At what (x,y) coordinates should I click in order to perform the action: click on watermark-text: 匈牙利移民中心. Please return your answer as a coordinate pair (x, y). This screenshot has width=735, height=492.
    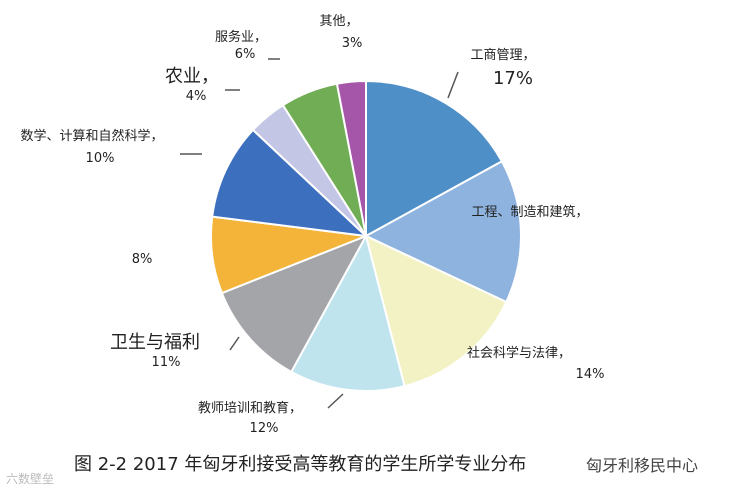
    Looking at the image, I should click on (642, 465).